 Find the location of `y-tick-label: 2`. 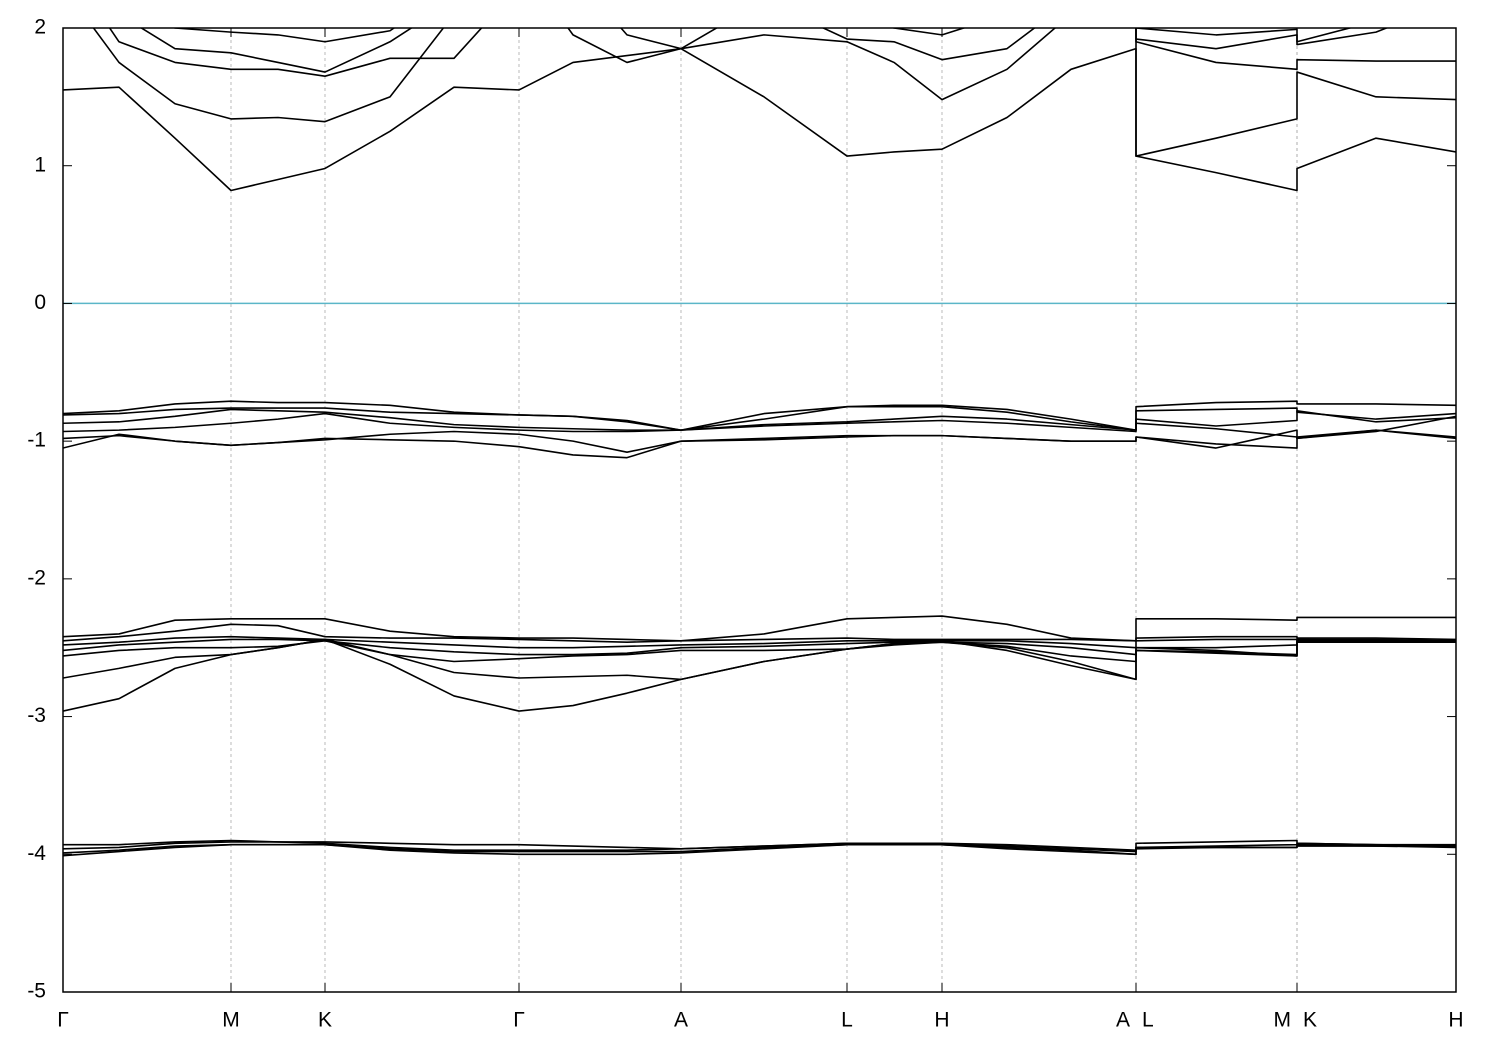

y-tick-label: 2 is located at coordinates (40, 27).